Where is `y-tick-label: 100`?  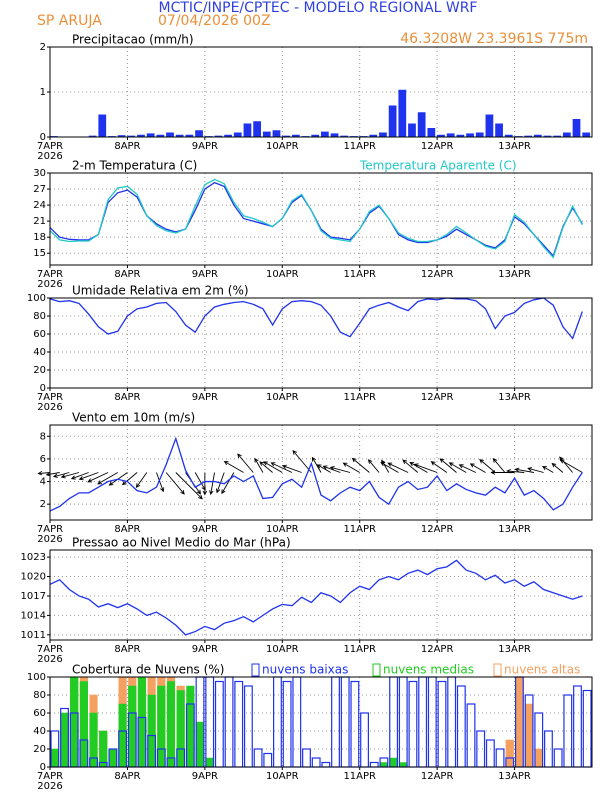
y-tick-label: 100 is located at coordinates (36, 677).